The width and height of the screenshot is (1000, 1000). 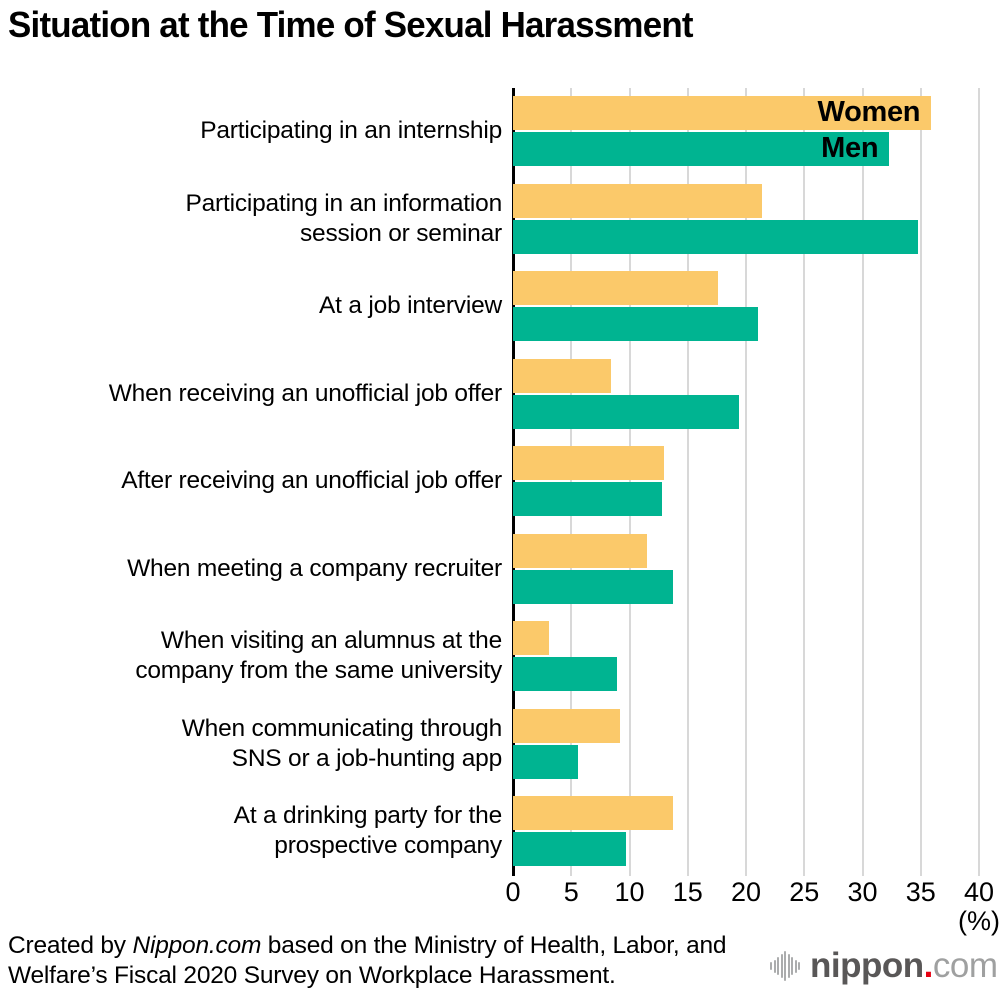 What do you see at coordinates (687, 892) in the screenshot?
I see `x-tick-label: 15` at bounding box center [687, 892].